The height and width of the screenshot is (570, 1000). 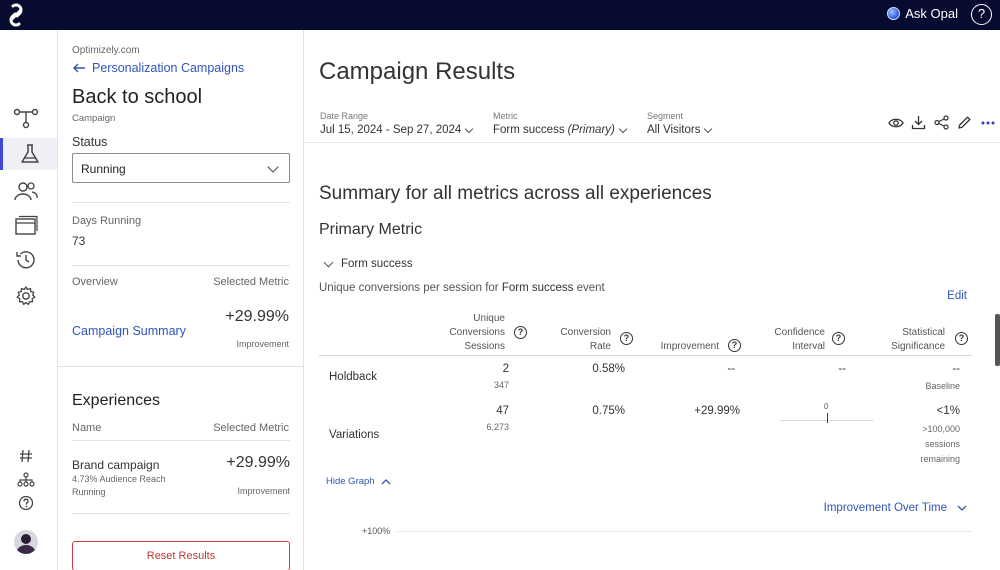 I want to click on graph-y-tick: +100%, so click(x=376, y=531).